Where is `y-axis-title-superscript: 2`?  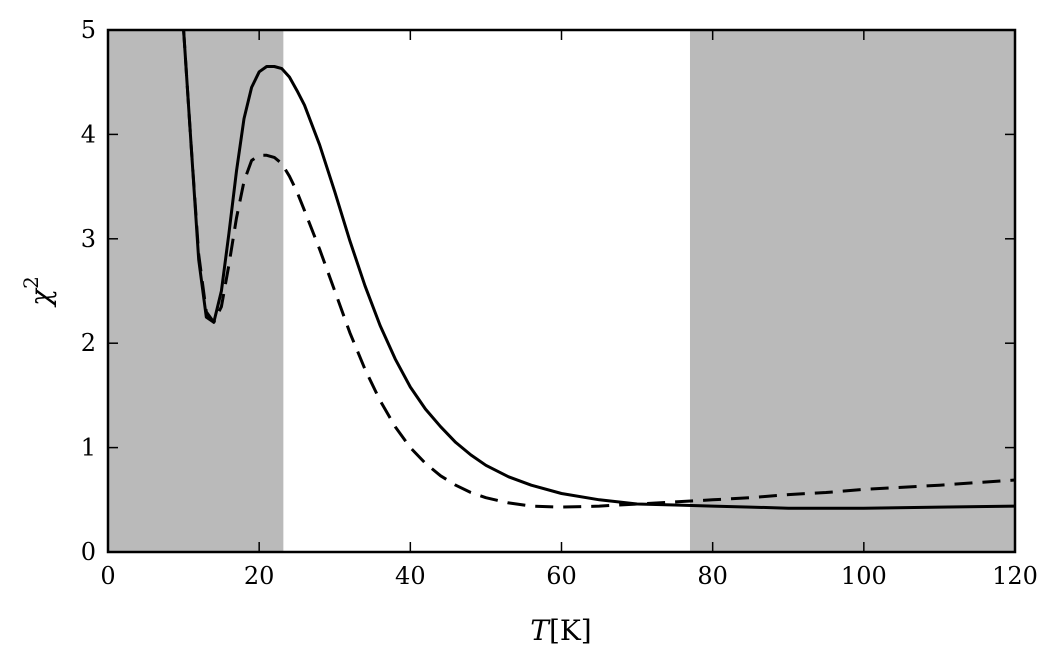
y-axis-title-superscript: 2 is located at coordinates (31, 282).